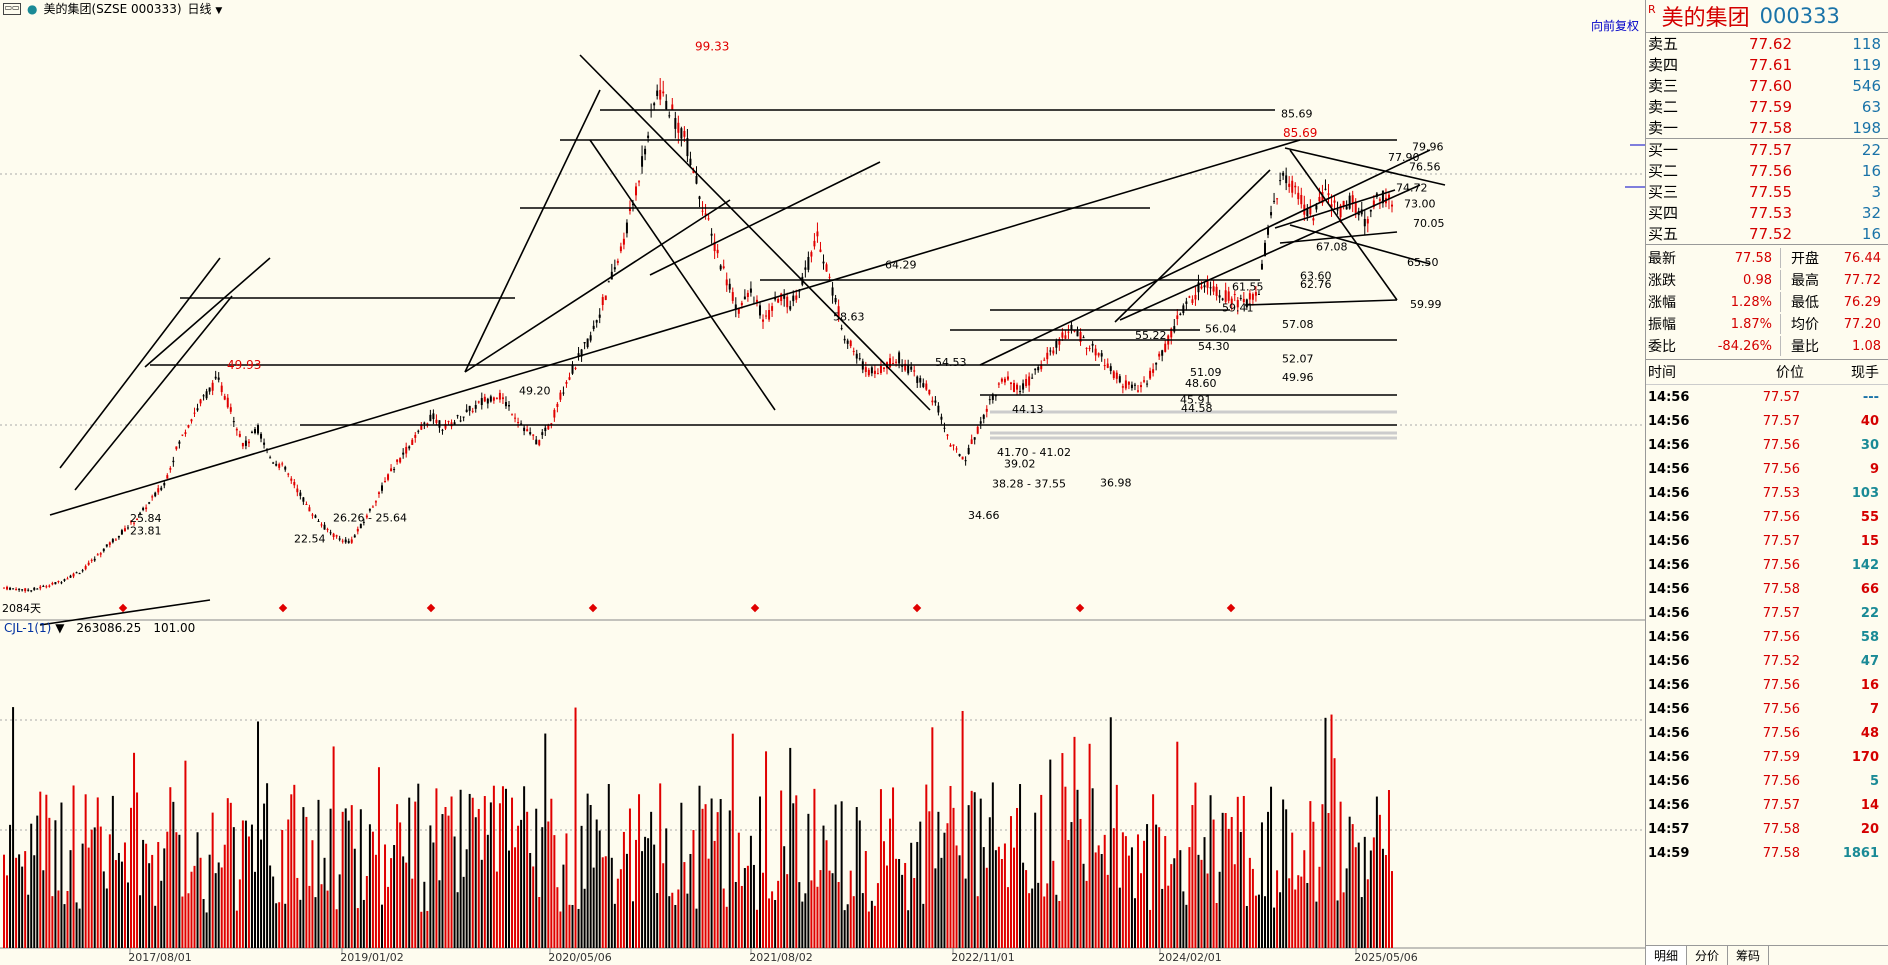  What do you see at coordinates (1663, 65) in the screenshot?
I see `sell-level-label: 卖四` at bounding box center [1663, 65].